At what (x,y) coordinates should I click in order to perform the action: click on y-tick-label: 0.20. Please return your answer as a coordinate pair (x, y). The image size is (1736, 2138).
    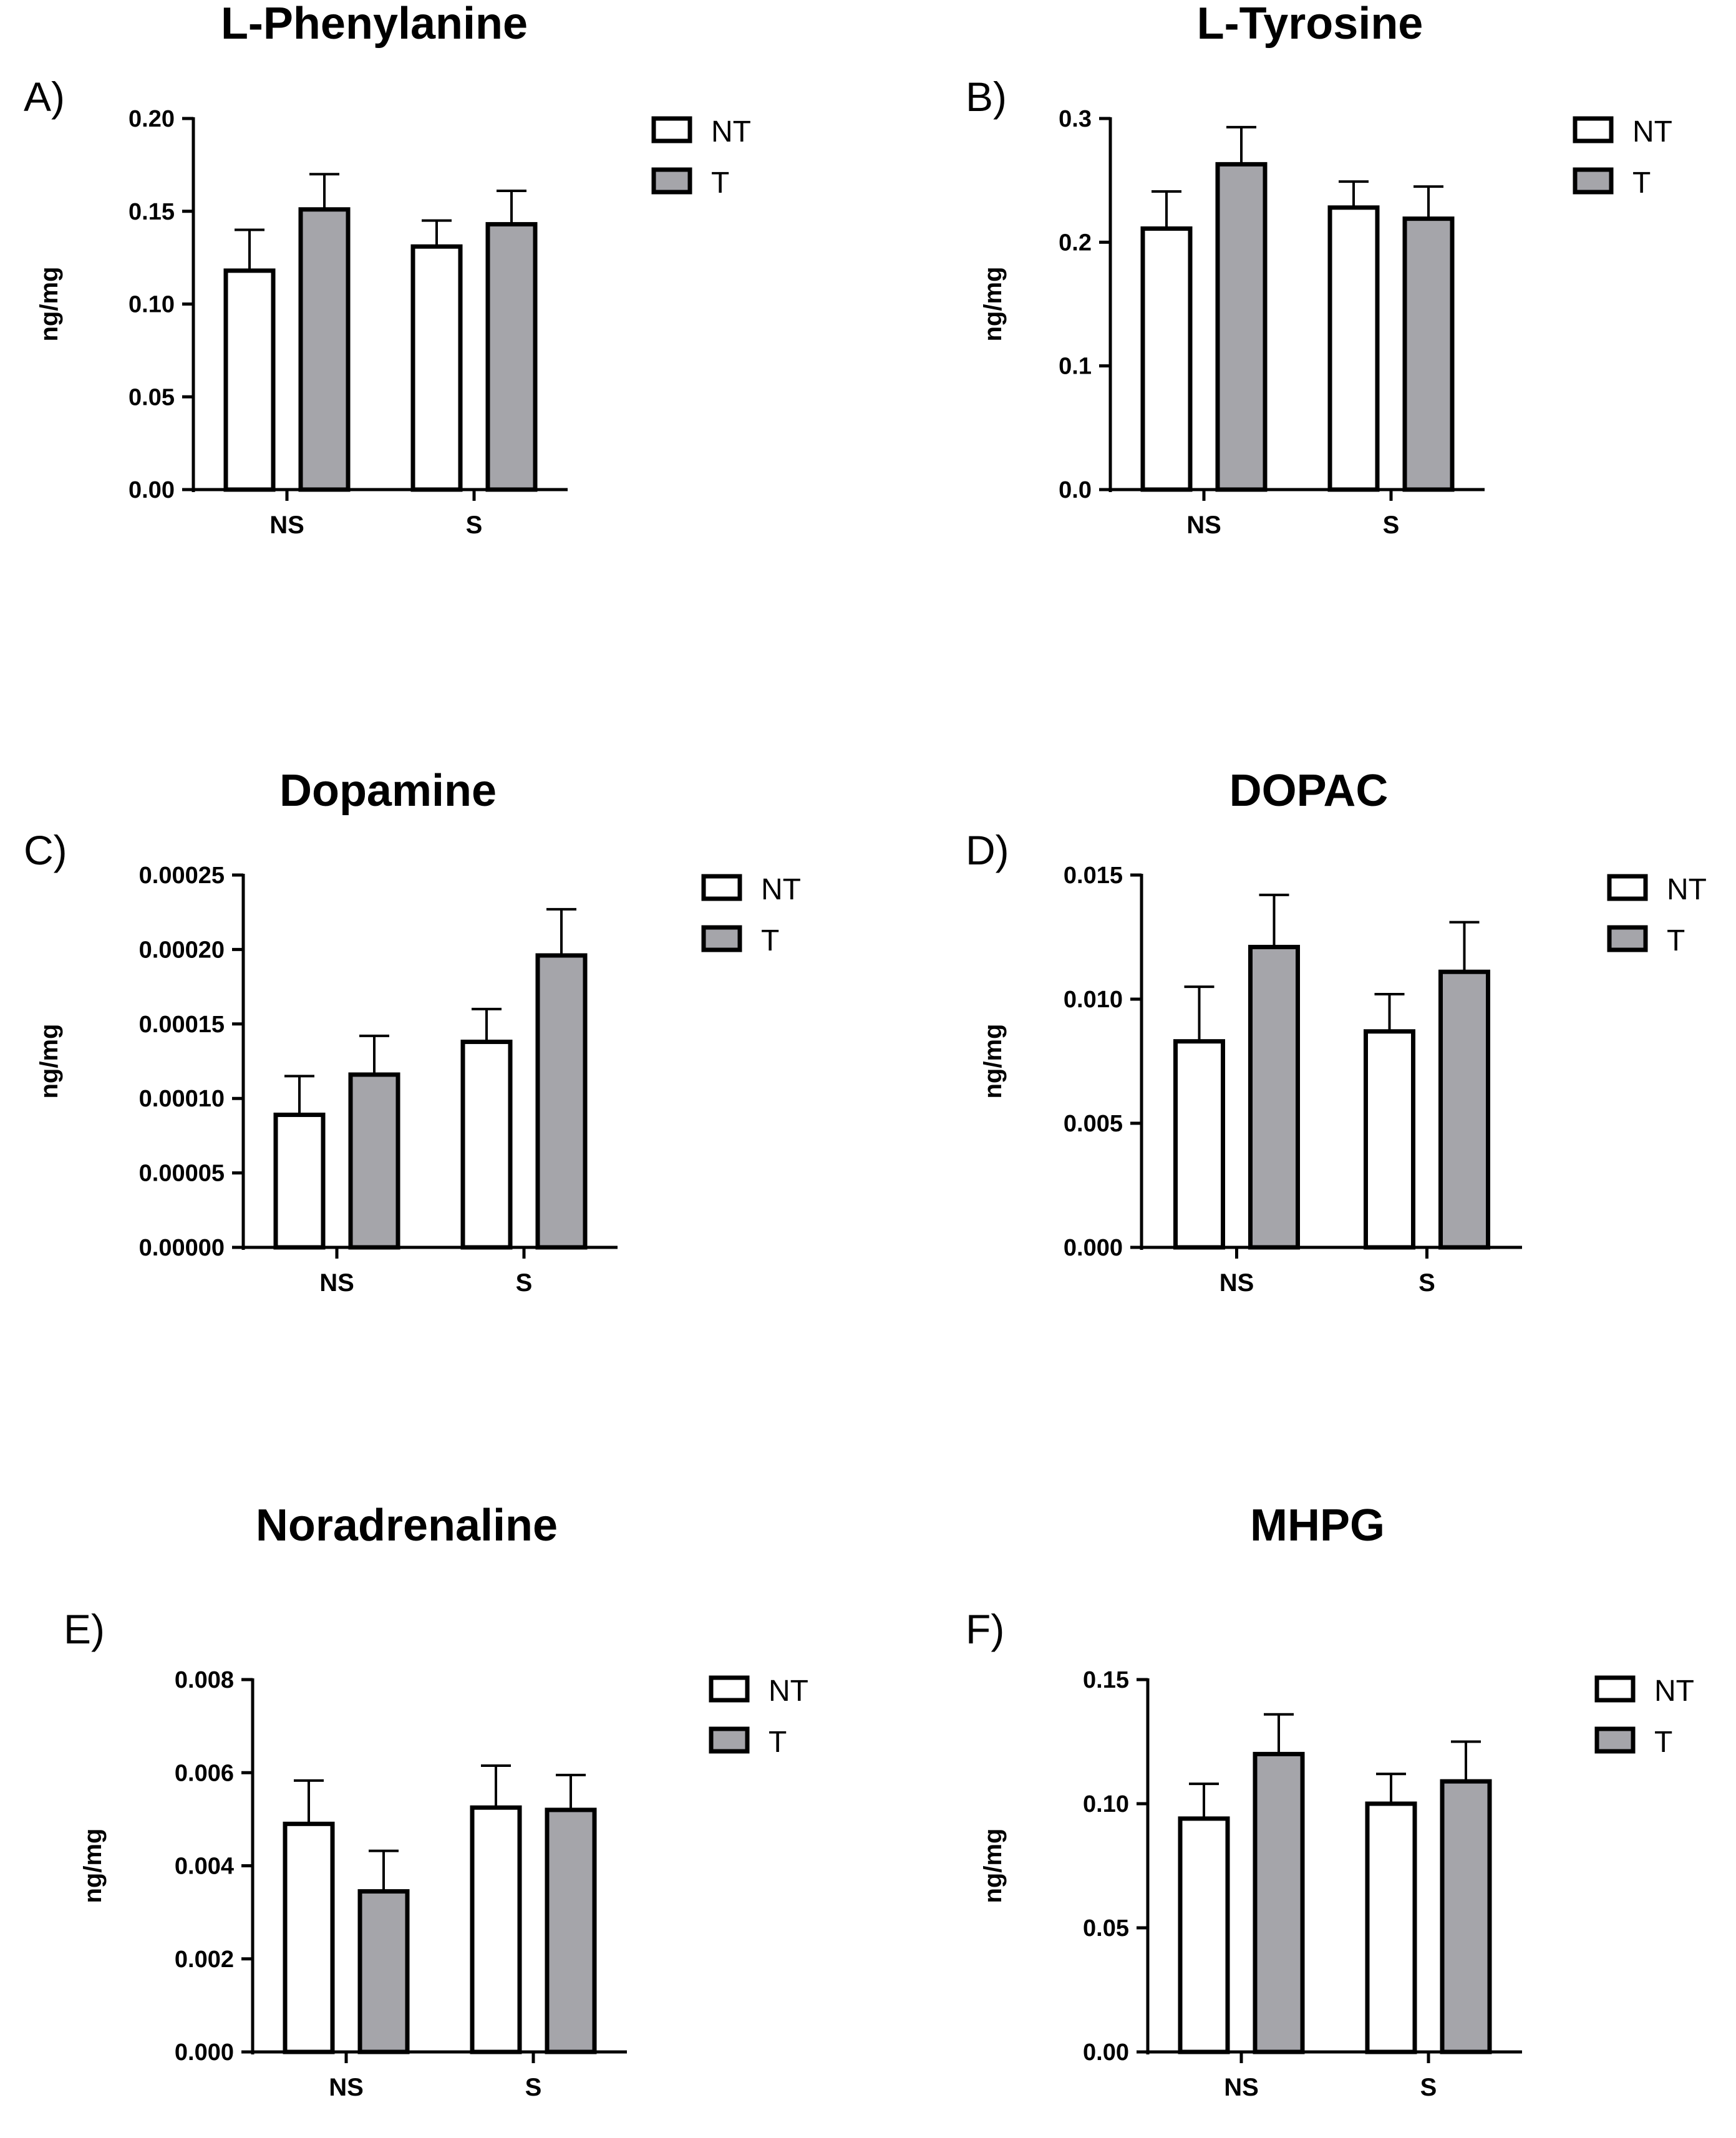
    Looking at the image, I should click on (152, 119).